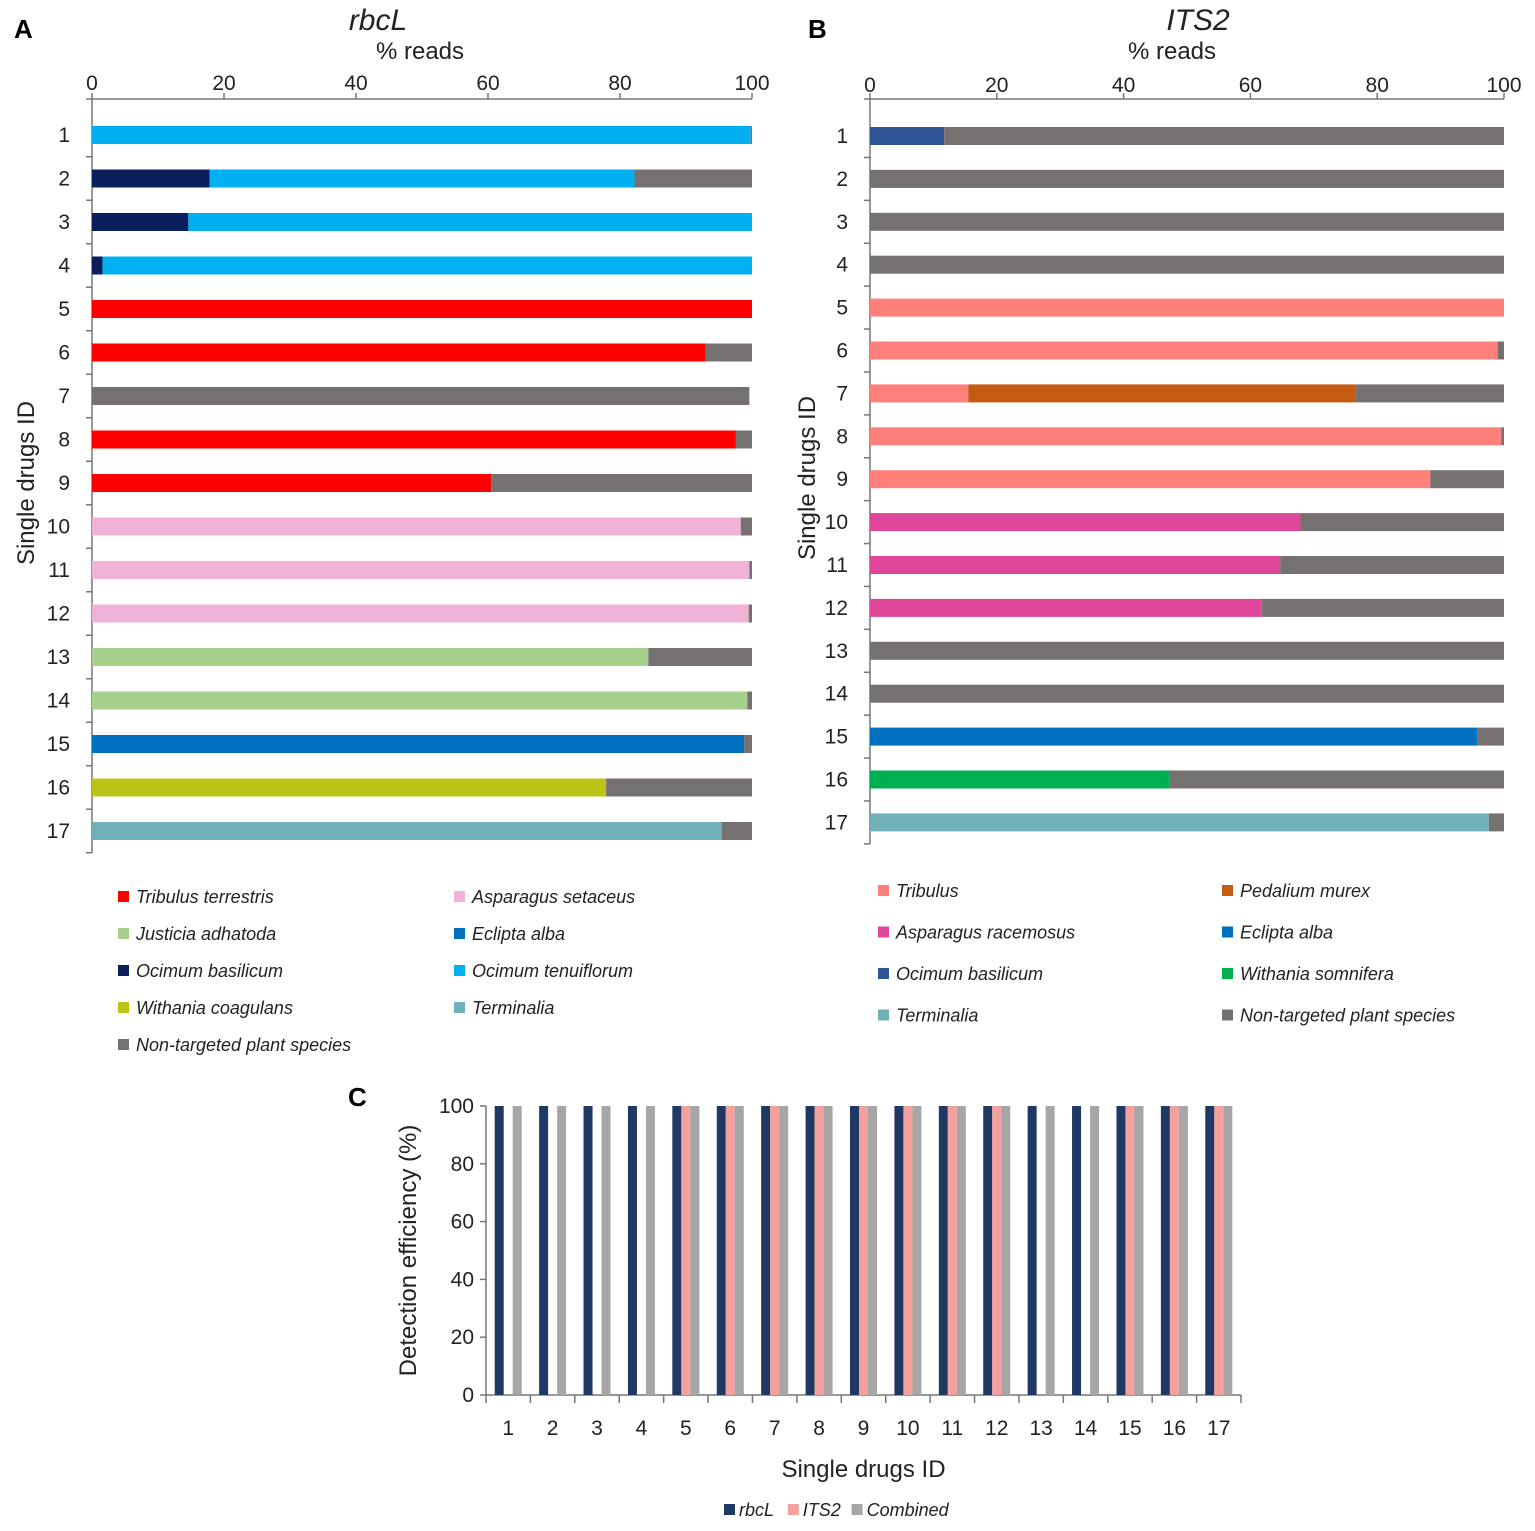  Describe the element at coordinates (462, 1279) in the screenshot. I see `y-tick-label: 40` at that location.